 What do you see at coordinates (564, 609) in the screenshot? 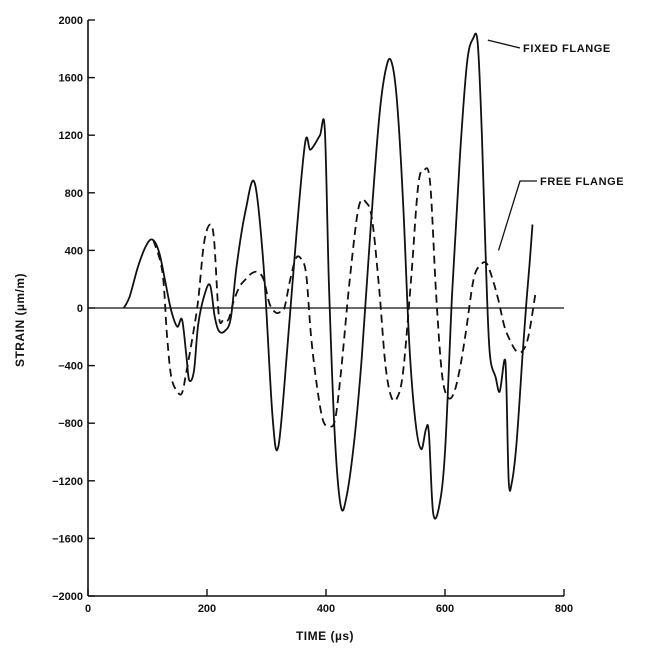
I see `x-tick-label: 800` at bounding box center [564, 609].